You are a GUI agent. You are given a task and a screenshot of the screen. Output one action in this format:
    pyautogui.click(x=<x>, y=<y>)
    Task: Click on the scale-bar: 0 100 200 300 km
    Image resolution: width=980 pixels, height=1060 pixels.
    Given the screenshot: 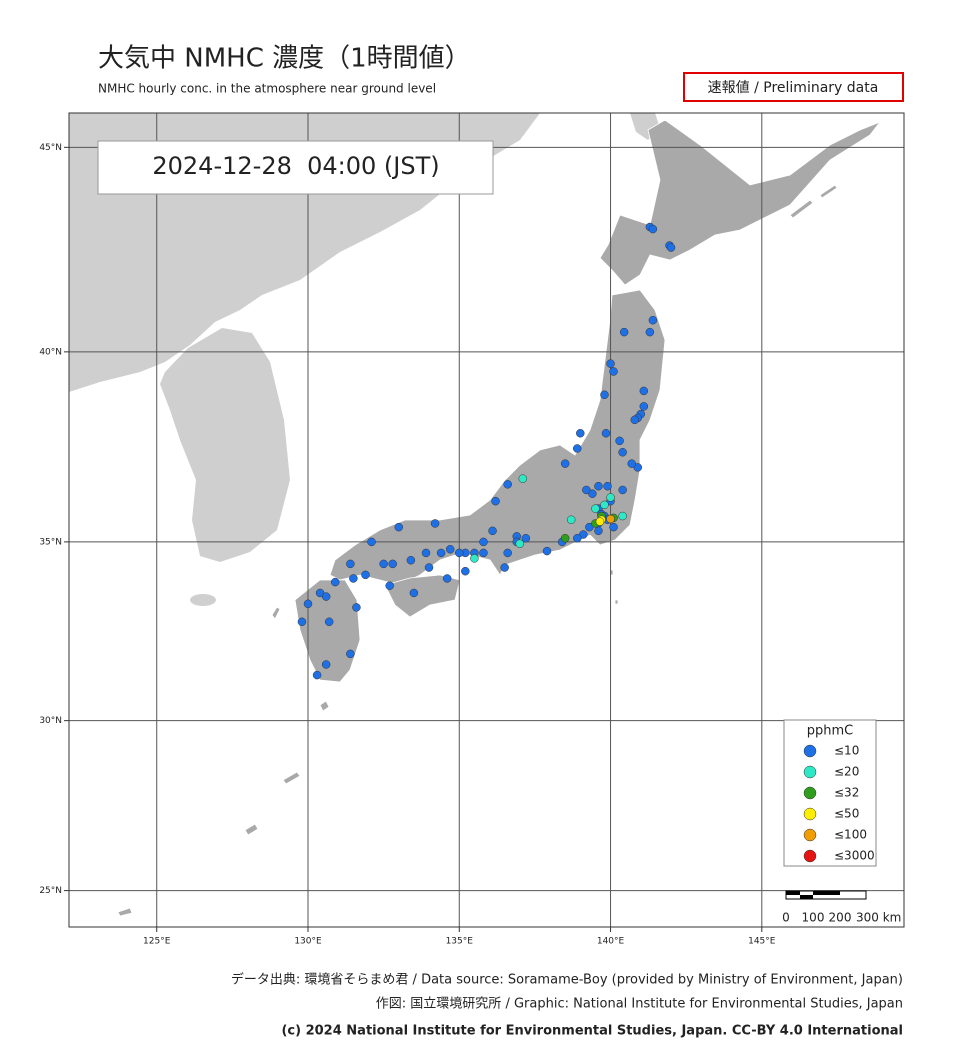 What is the action you would take?
    pyautogui.click(x=841, y=907)
    